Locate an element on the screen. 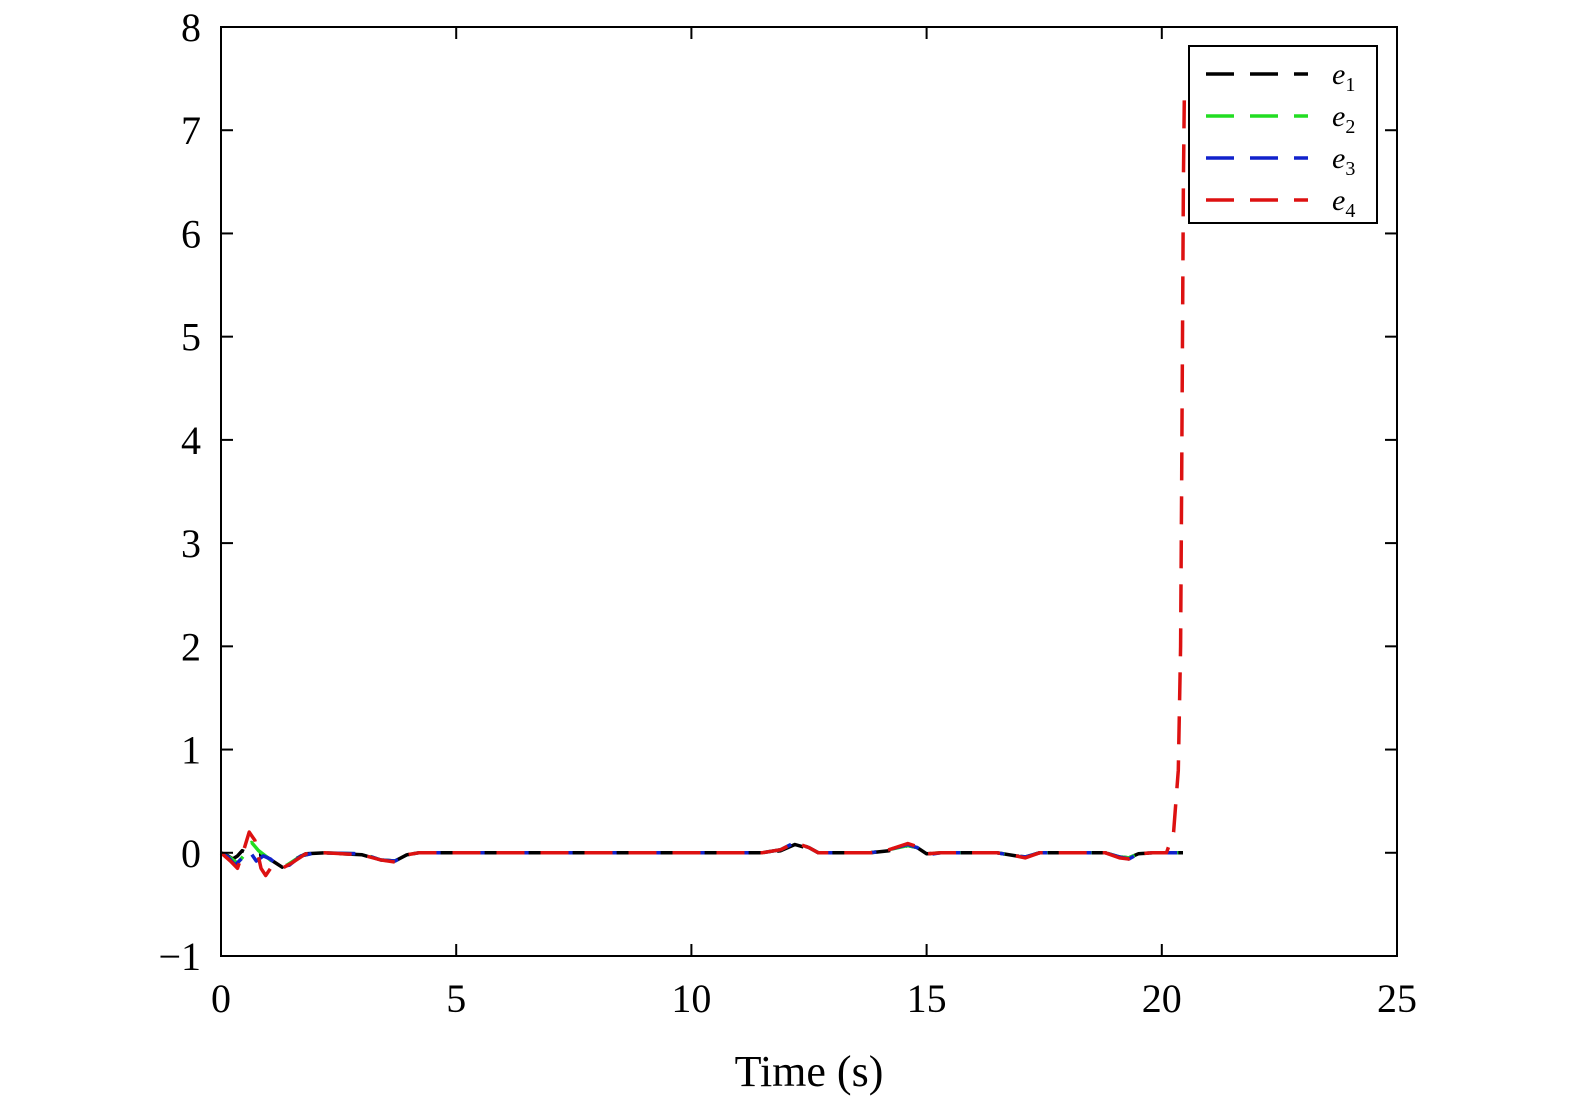  x-tick-label: 20 is located at coordinates (1162, 998).